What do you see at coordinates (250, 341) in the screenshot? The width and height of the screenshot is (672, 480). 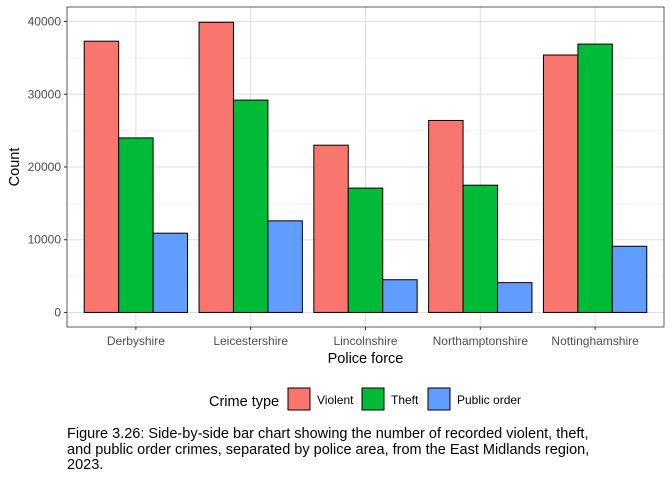 I see `x-tick-label: Leicestershire` at bounding box center [250, 341].